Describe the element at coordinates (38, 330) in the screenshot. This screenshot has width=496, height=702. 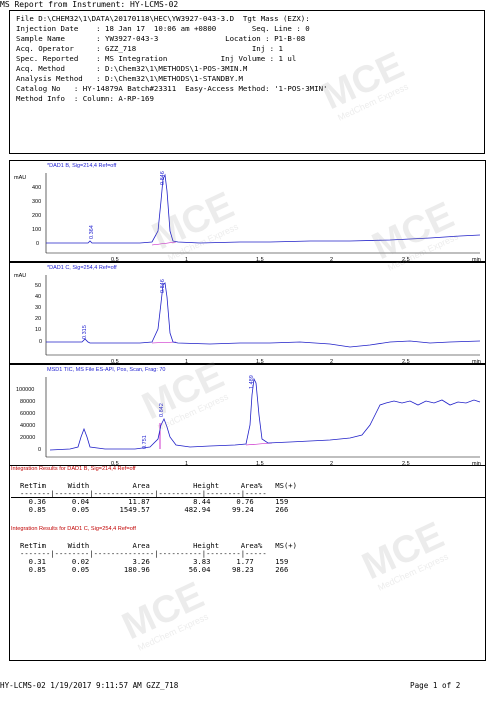
I see `y-tick-label: 10` at that location.